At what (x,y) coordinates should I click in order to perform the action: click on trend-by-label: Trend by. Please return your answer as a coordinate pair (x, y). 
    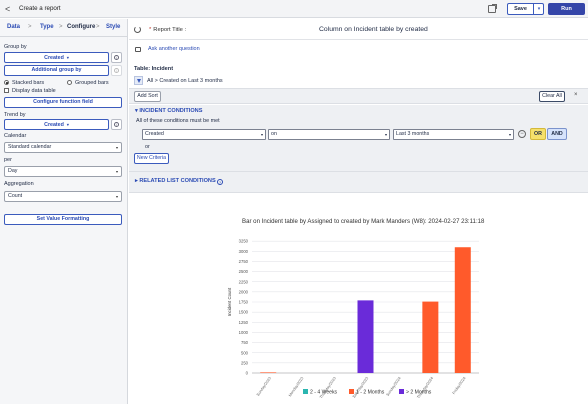
    Looking at the image, I should click on (15, 115).